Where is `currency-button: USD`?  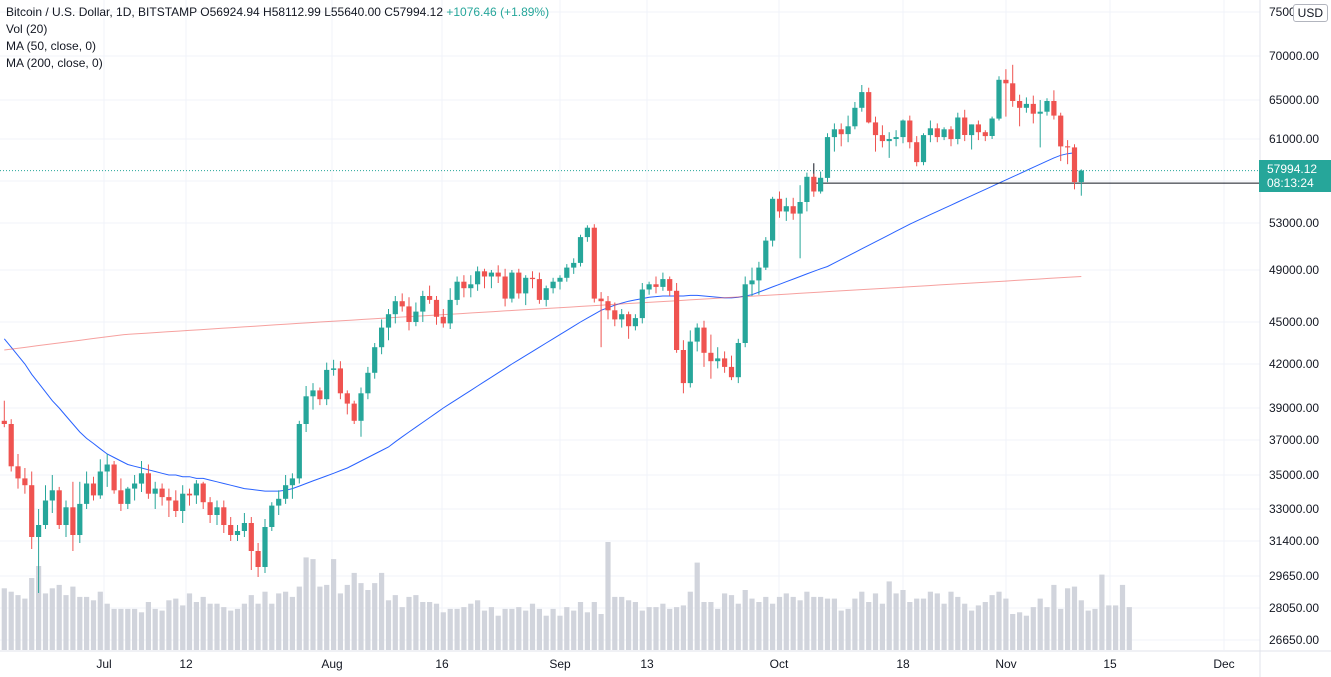 currency-button: USD is located at coordinates (1310, 13).